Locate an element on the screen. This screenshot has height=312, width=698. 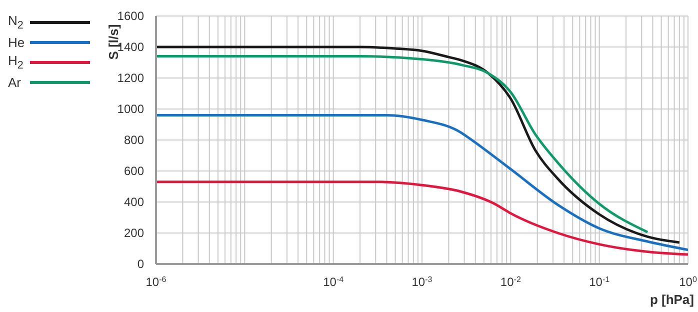
y-tick-label: 600 is located at coordinates (134, 171).